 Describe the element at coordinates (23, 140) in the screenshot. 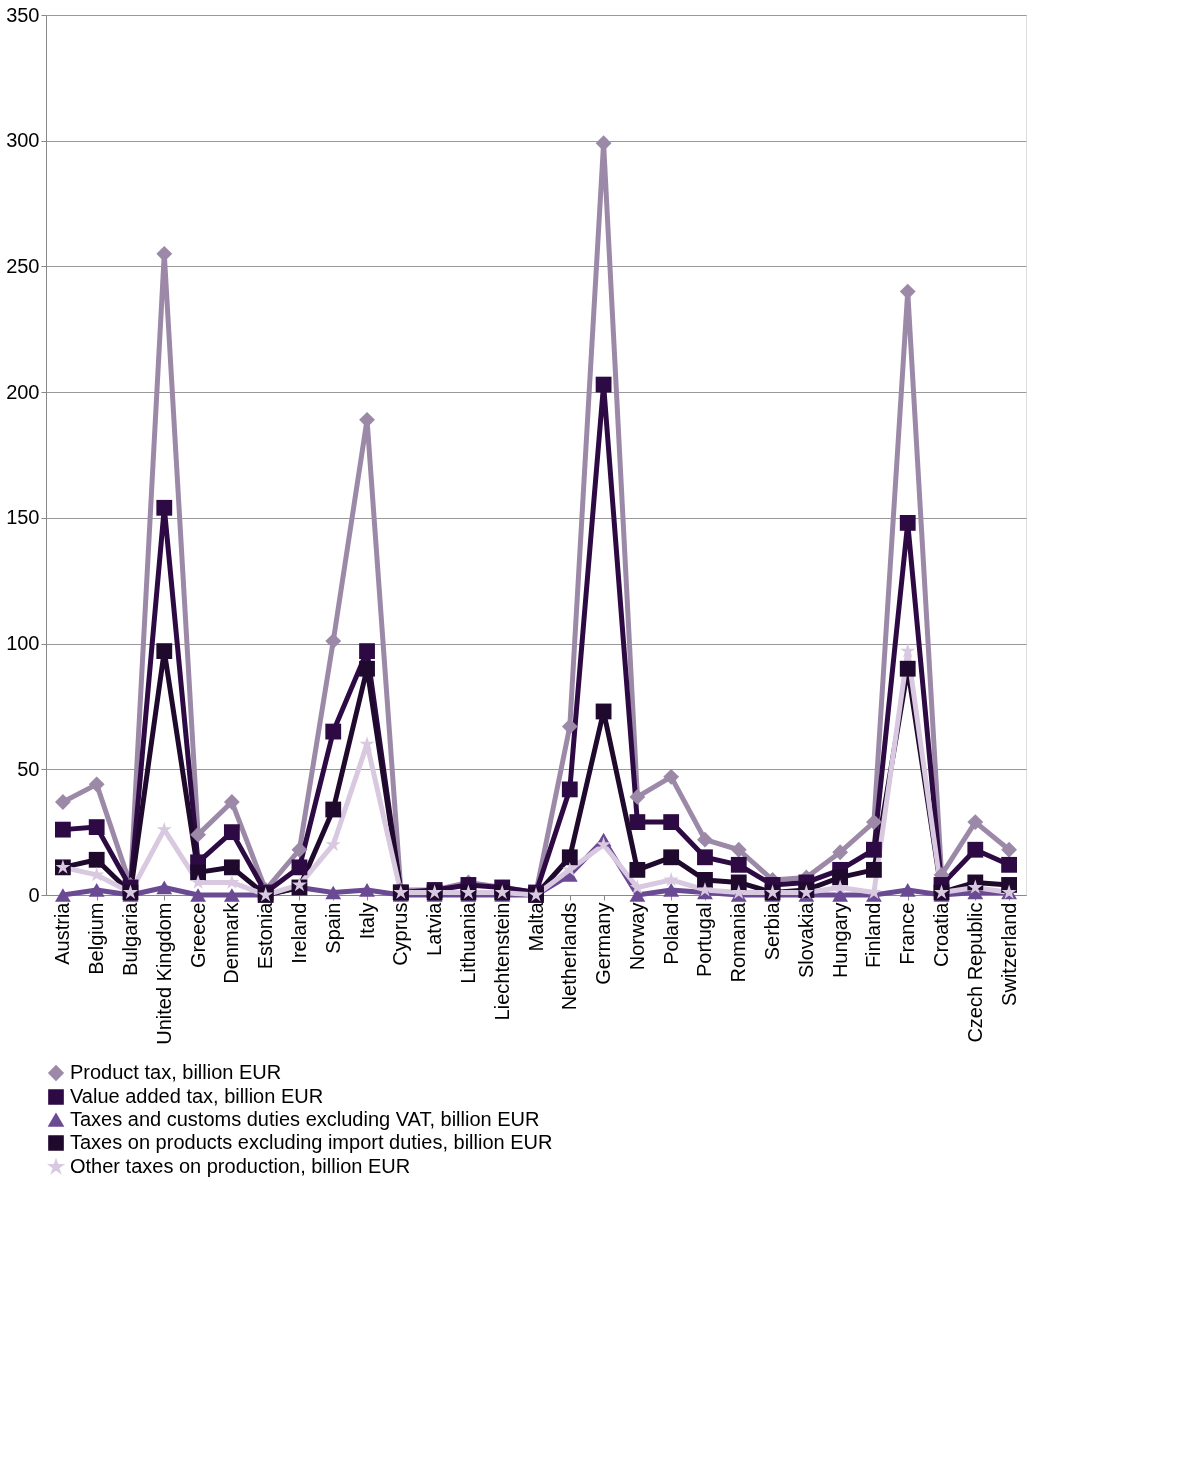

I see `y-tick-label: 300` at that location.